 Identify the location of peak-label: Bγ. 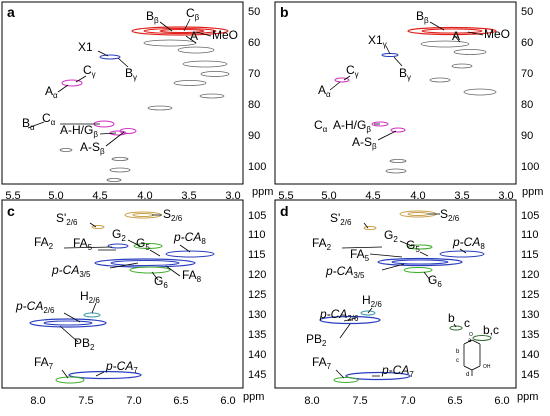
(131, 74).